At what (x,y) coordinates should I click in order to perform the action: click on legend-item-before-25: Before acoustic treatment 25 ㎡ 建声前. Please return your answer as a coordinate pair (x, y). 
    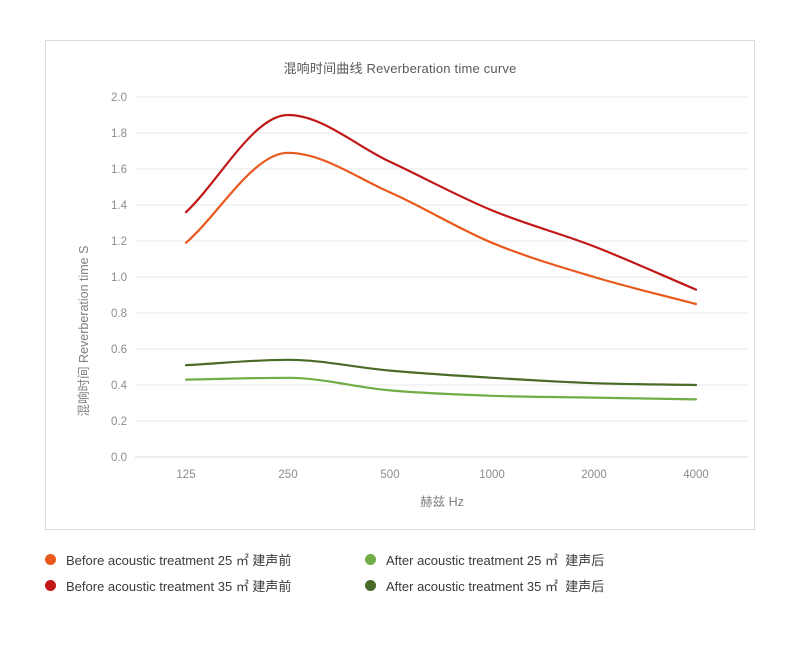
    Looking at the image, I should click on (168, 559).